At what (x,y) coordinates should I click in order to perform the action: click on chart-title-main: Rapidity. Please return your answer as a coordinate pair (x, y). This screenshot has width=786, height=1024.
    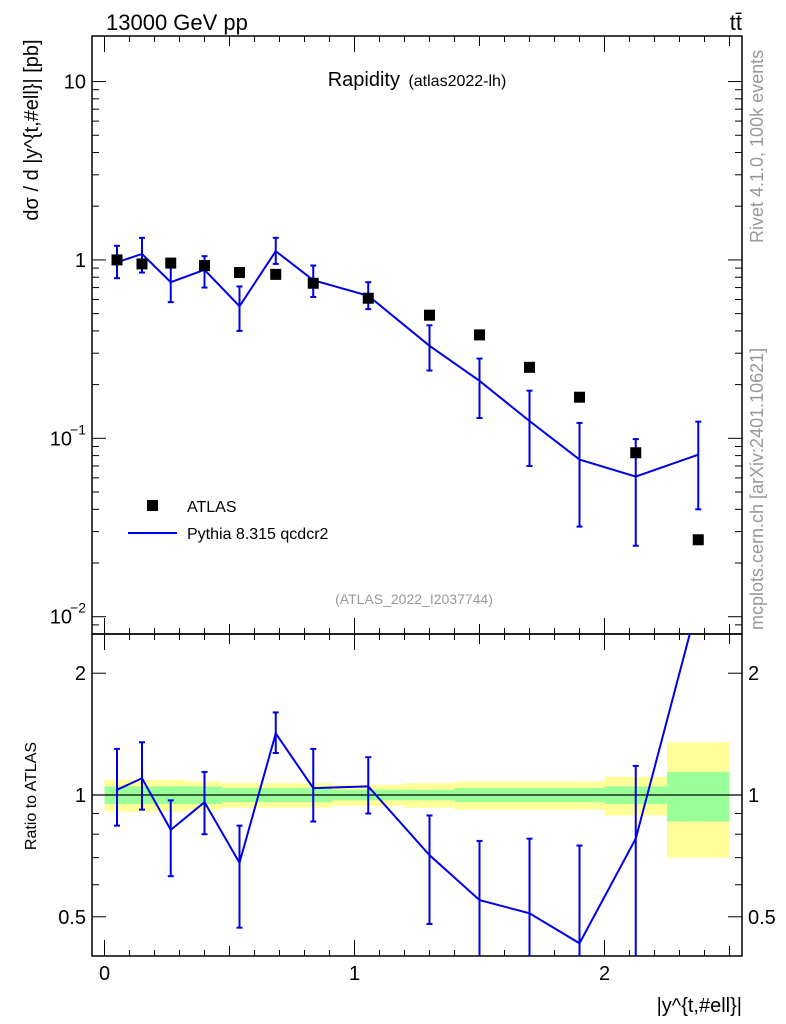
    Looking at the image, I should click on (364, 80).